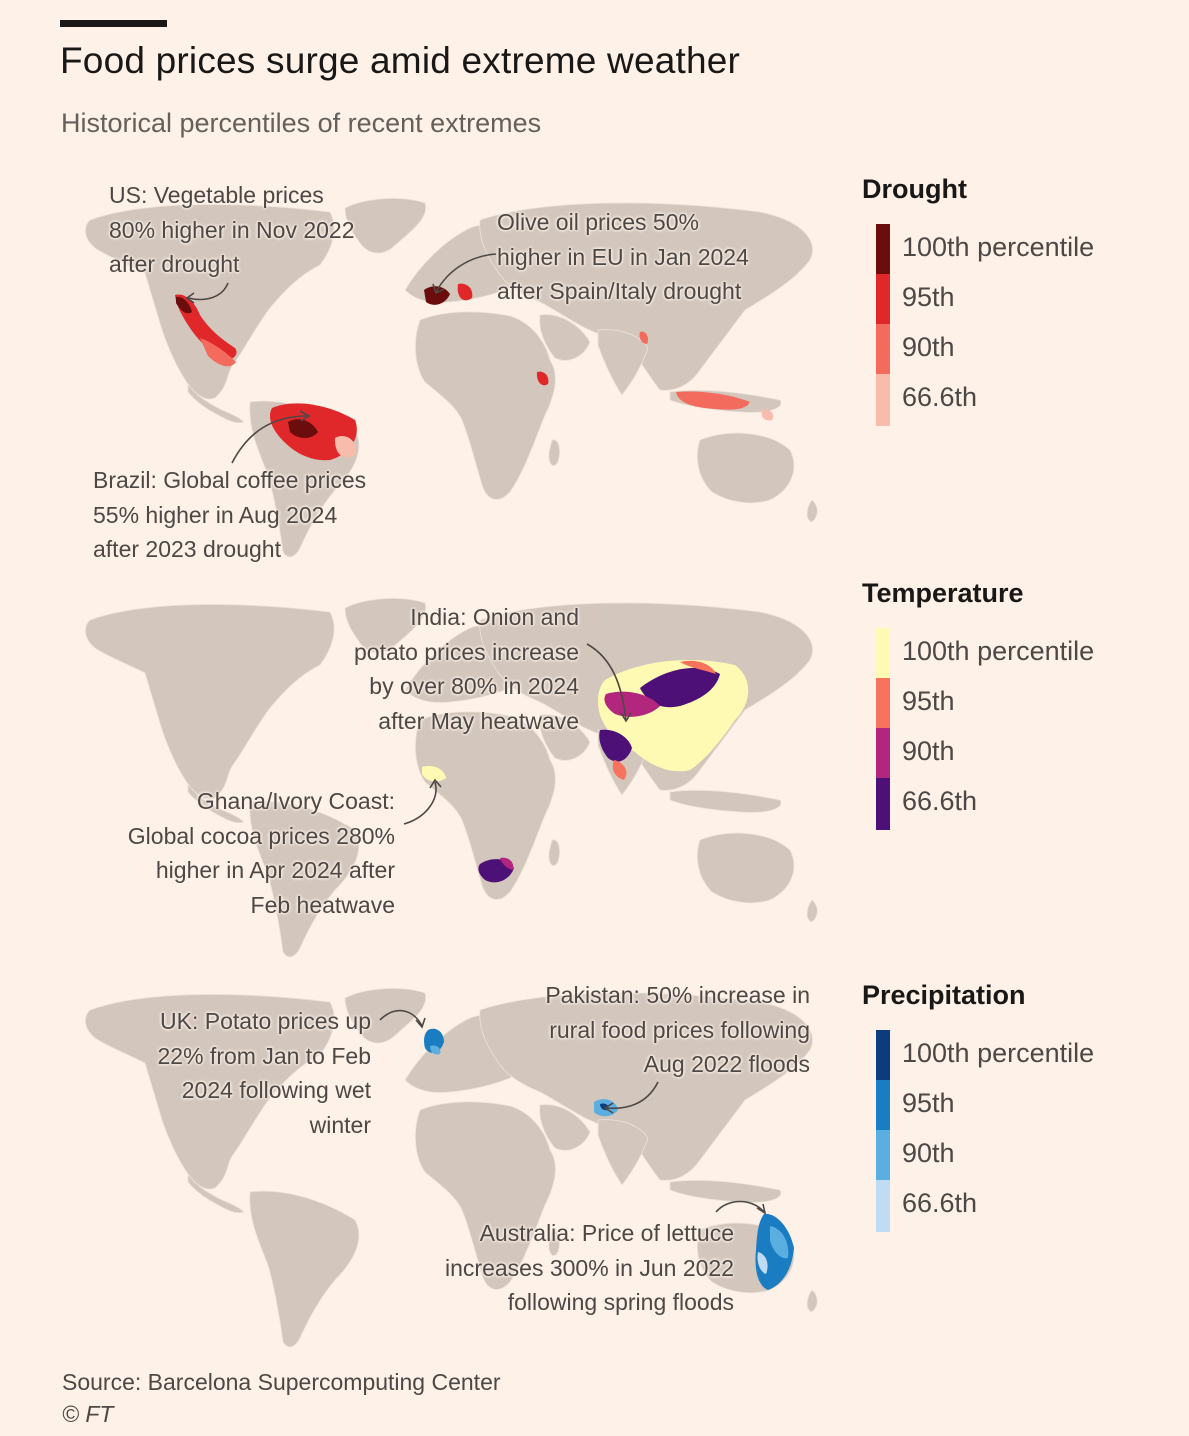  Describe the element at coordinates (606, 682) in the screenshot. I see `india-arrow` at that location.